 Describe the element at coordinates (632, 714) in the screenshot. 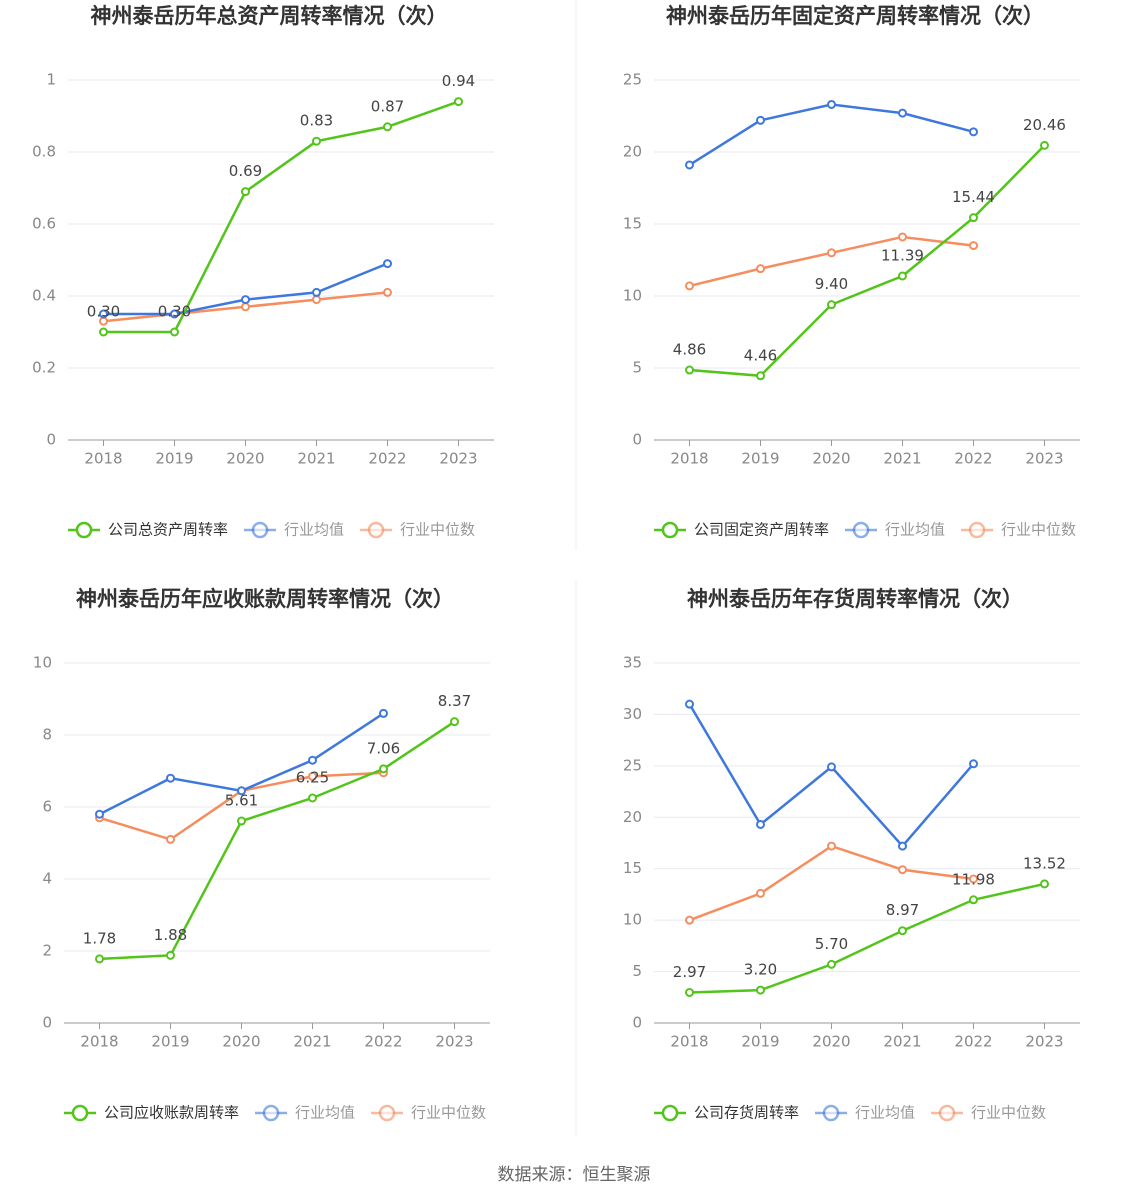

I see `y-tick-label: 30` at that location.